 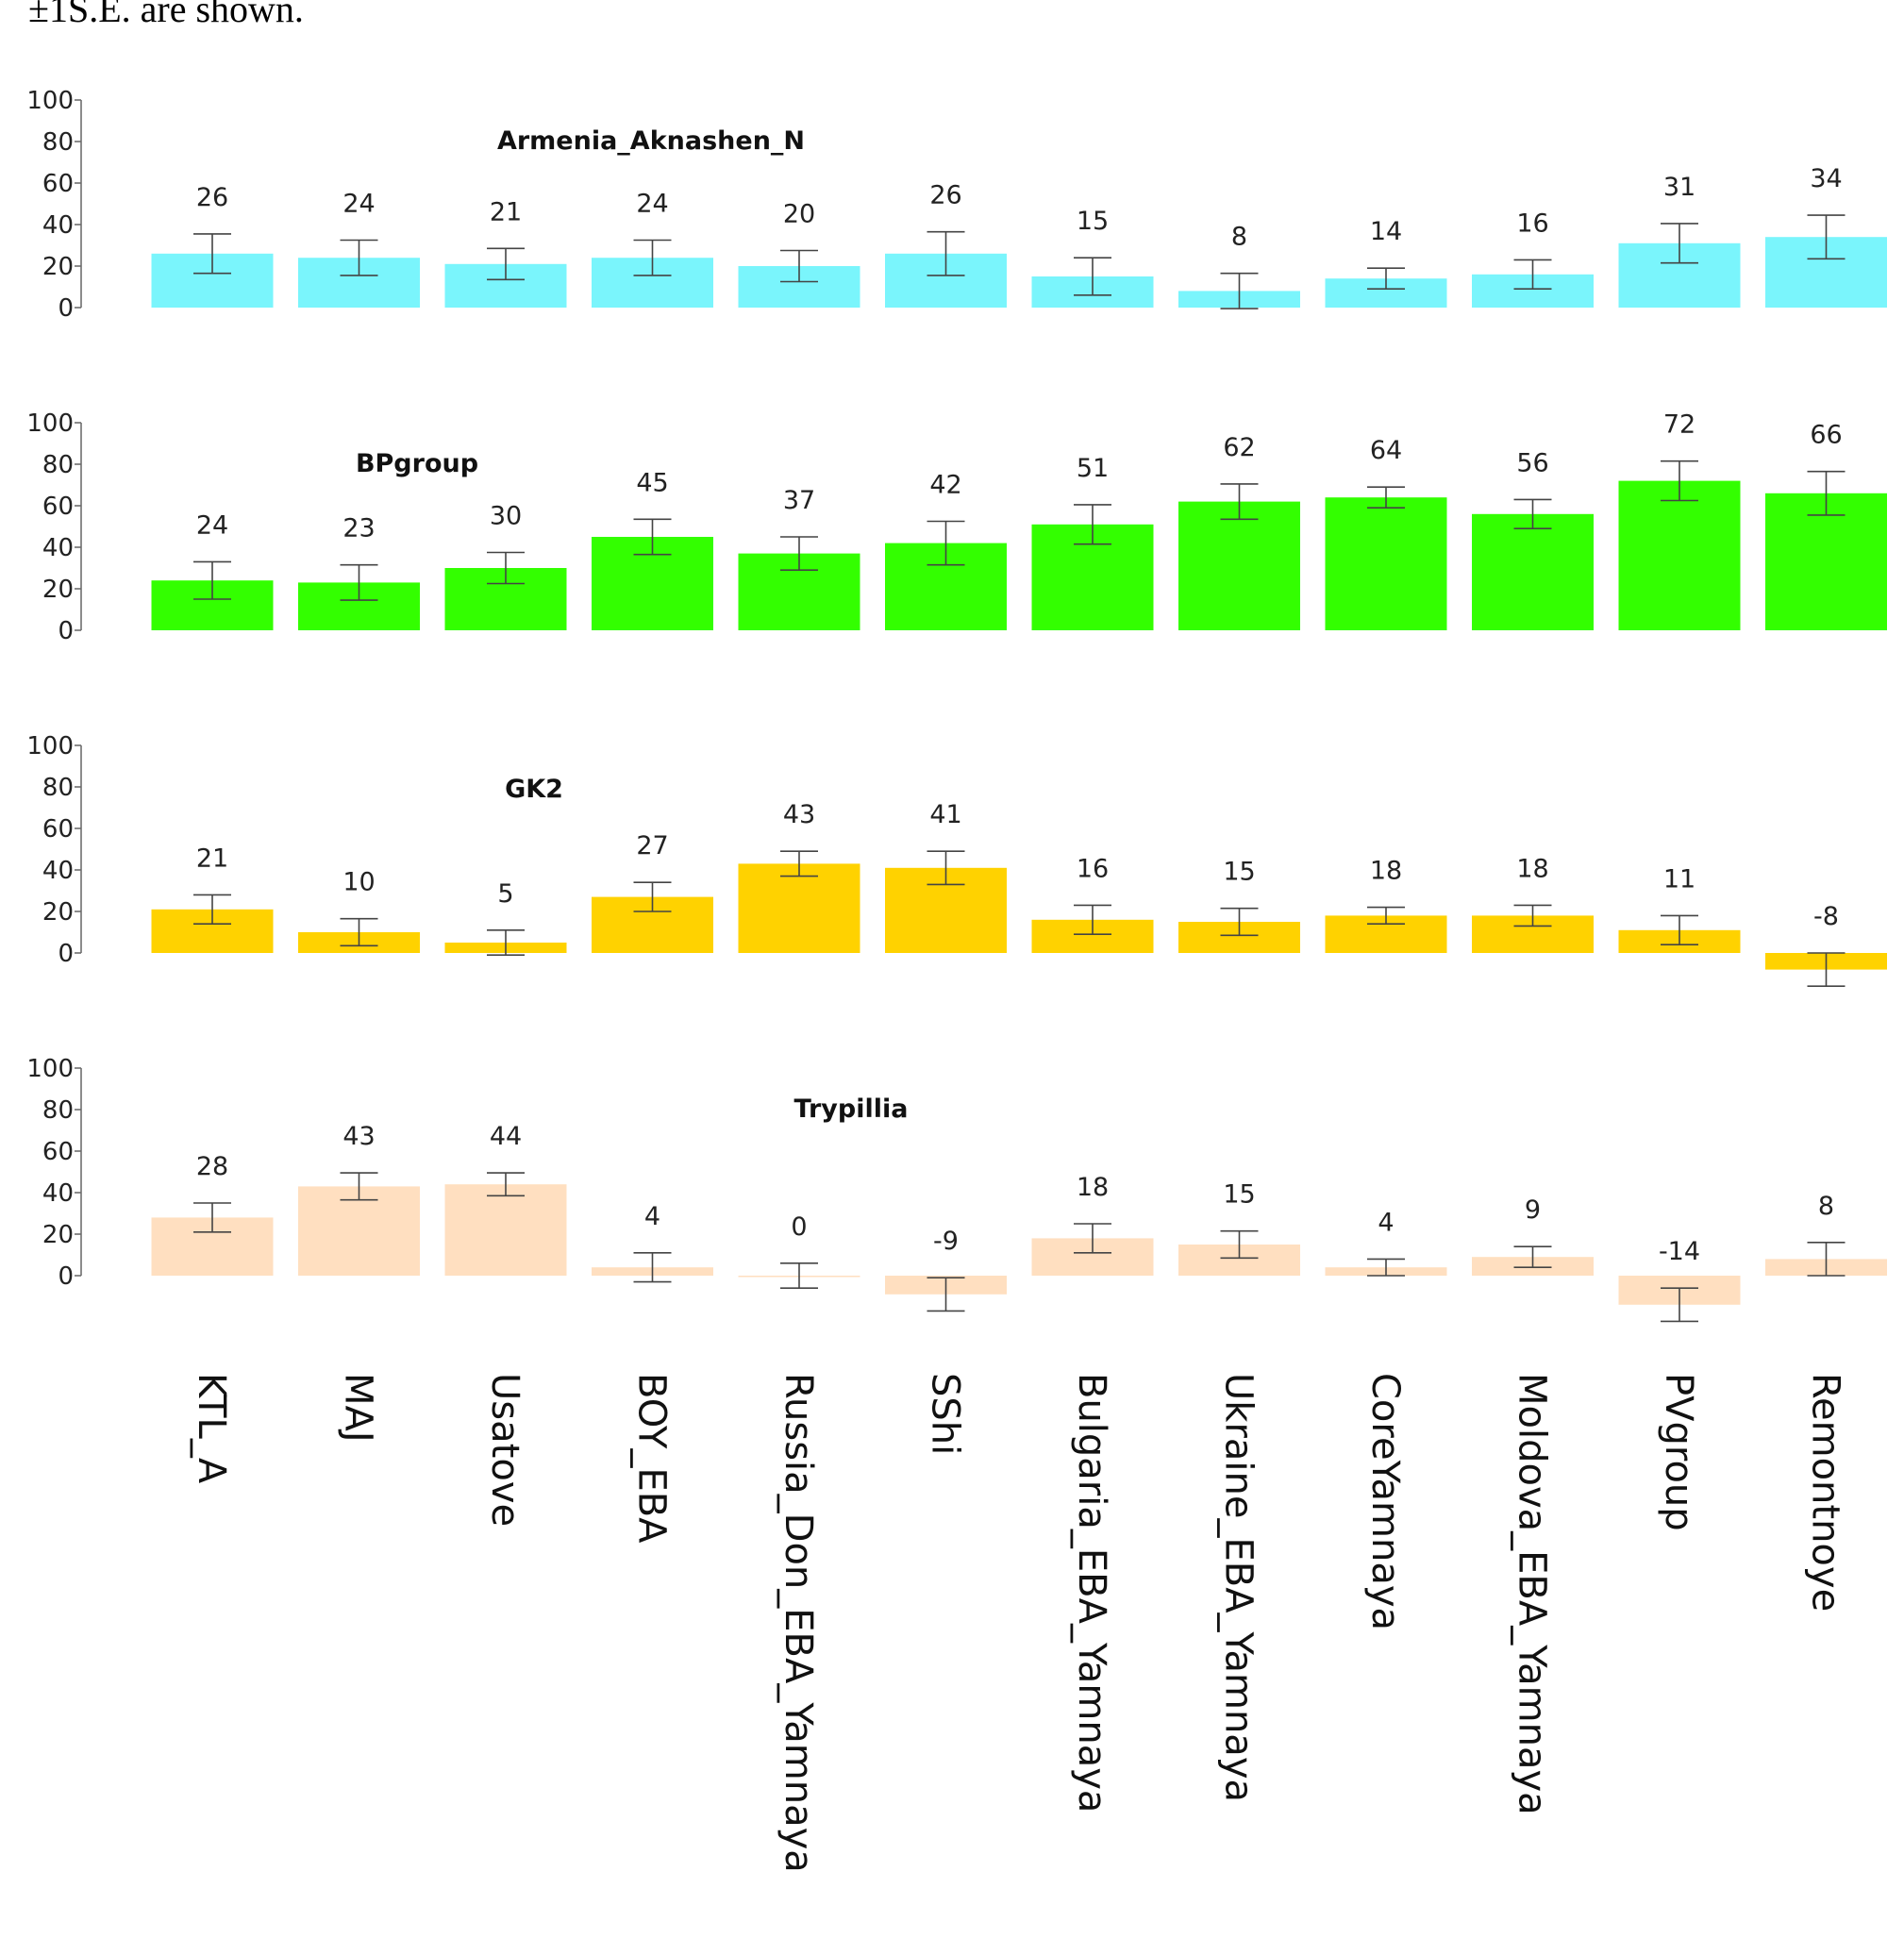 I want to click on data-label: 31, so click(x=1679, y=187).